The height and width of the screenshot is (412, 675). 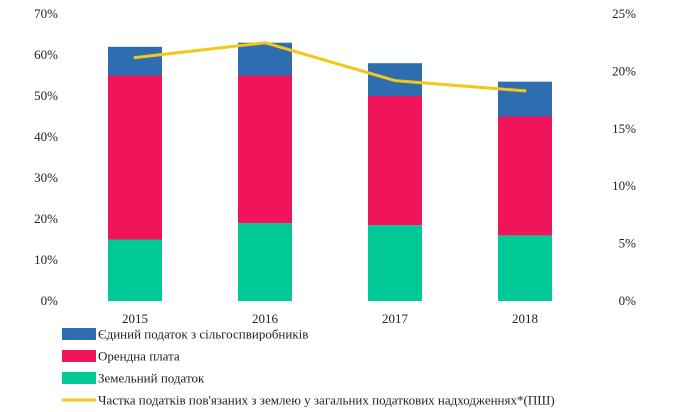 What do you see at coordinates (265, 318) in the screenshot?
I see `x-tick-label: 2016` at bounding box center [265, 318].